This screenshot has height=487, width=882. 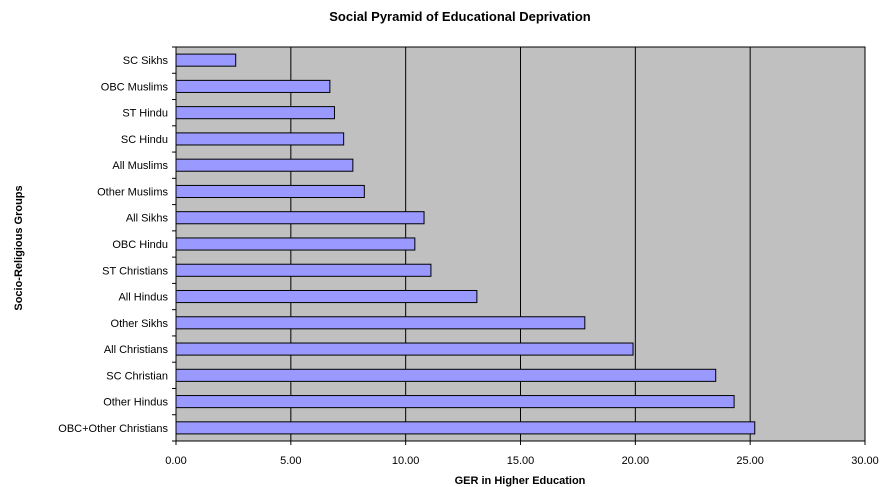 I want to click on y-tick-label: All Sikhs, so click(x=147, y=219).